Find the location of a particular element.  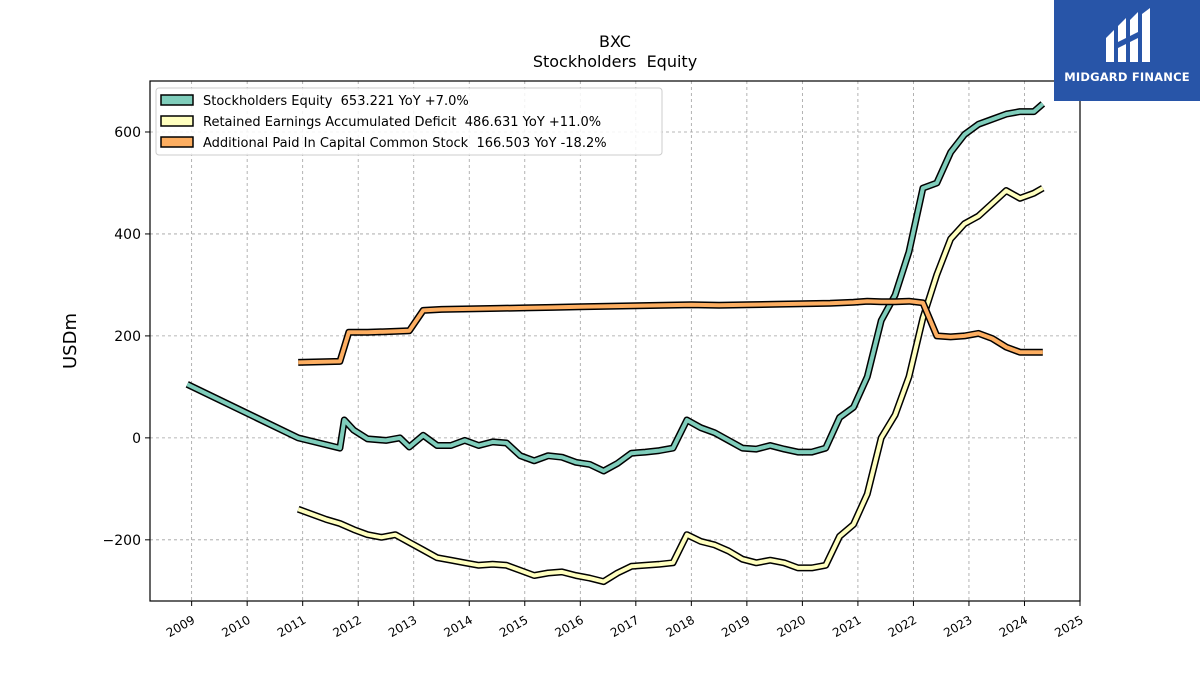

y-tick-label: 400 is located at coordinates (127, 235).